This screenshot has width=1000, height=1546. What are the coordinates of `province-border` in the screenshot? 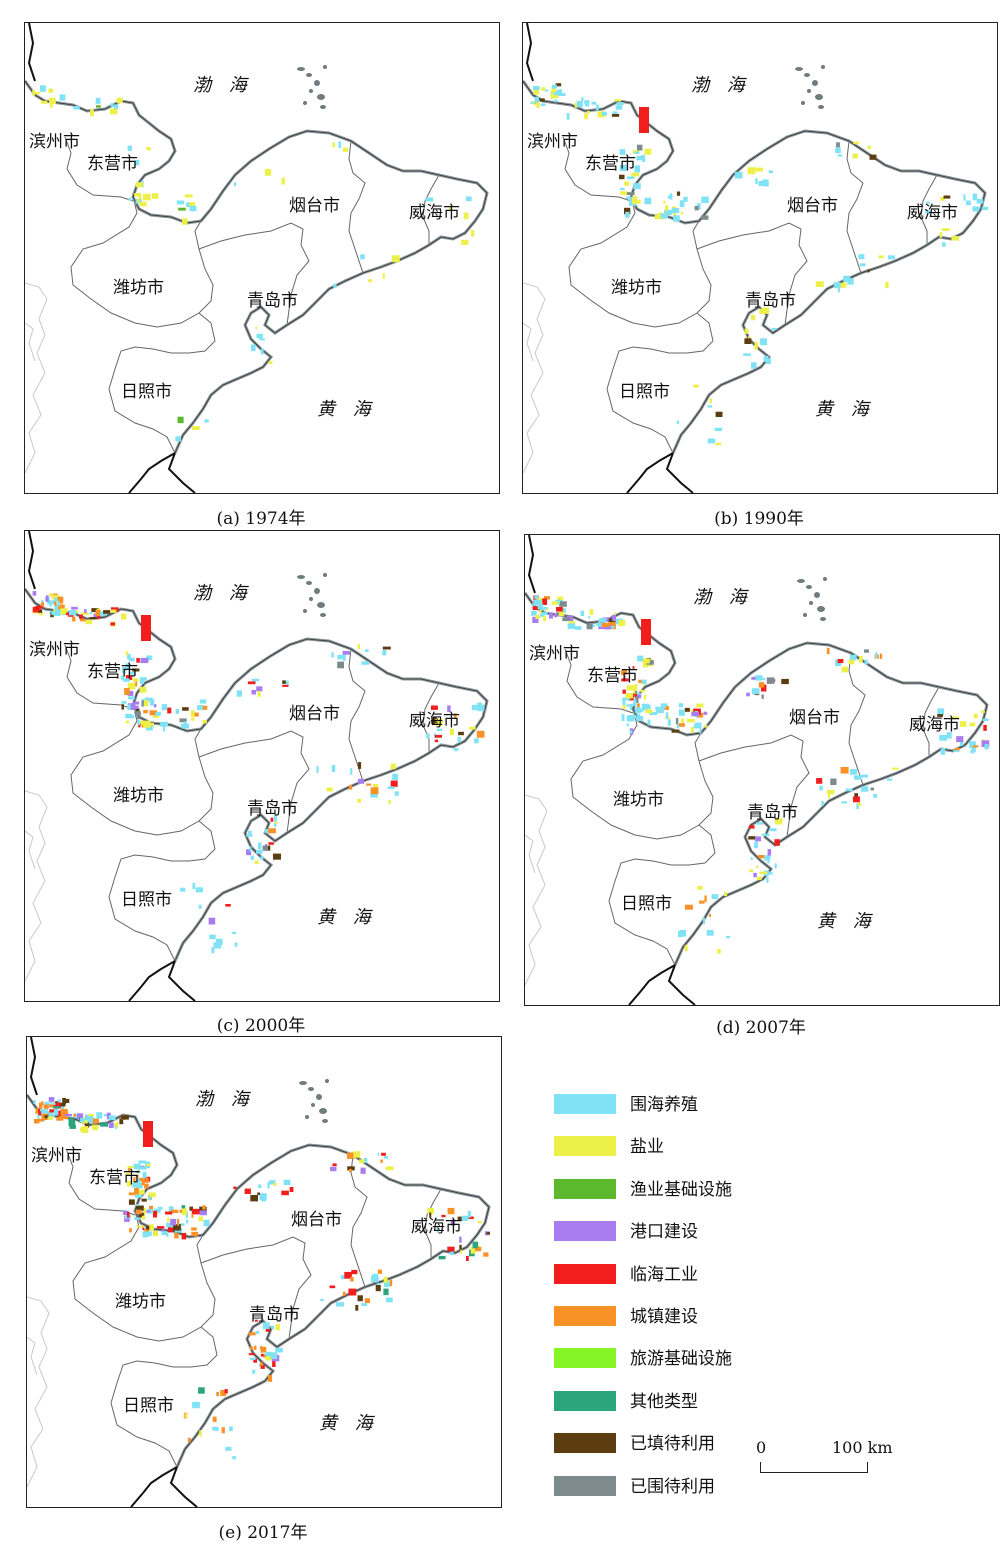 It's located at (531, 564).